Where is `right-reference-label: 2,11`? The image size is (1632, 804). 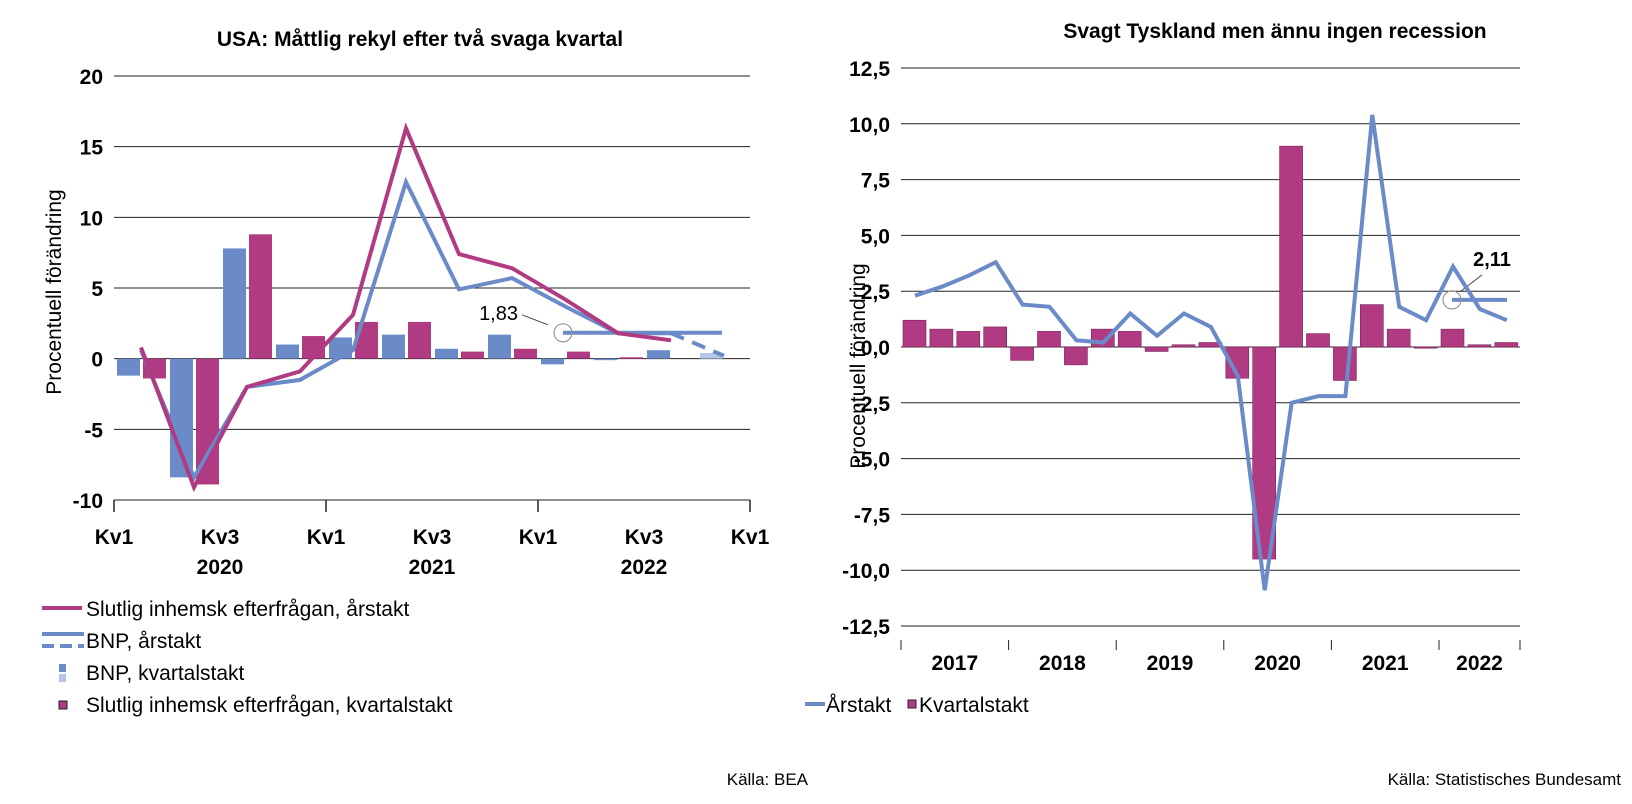
right-reference-label: 2,11 is located at coordinates (1492, 260).